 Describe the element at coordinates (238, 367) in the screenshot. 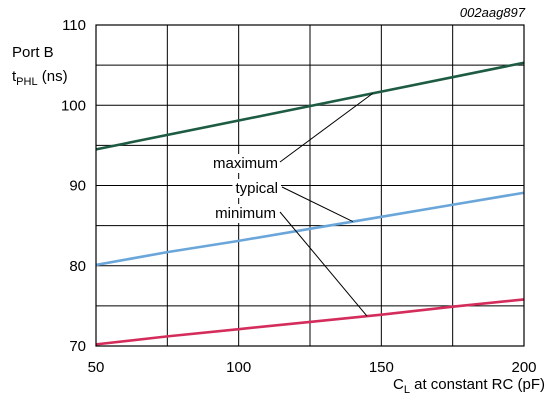

I see `x-tick-label: 100` at that location.